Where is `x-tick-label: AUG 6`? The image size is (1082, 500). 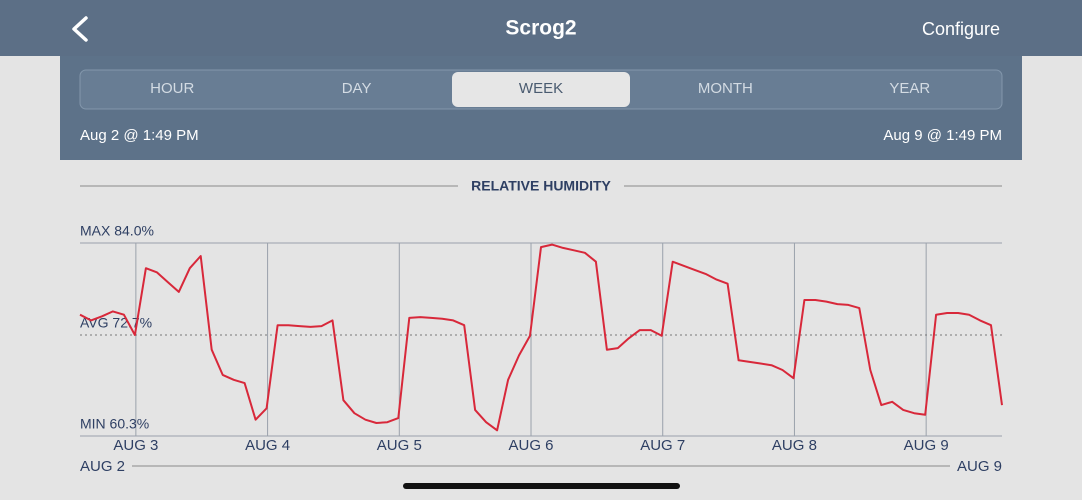 x-tick-label: AUG 6 is located at coordinates (531, 445).